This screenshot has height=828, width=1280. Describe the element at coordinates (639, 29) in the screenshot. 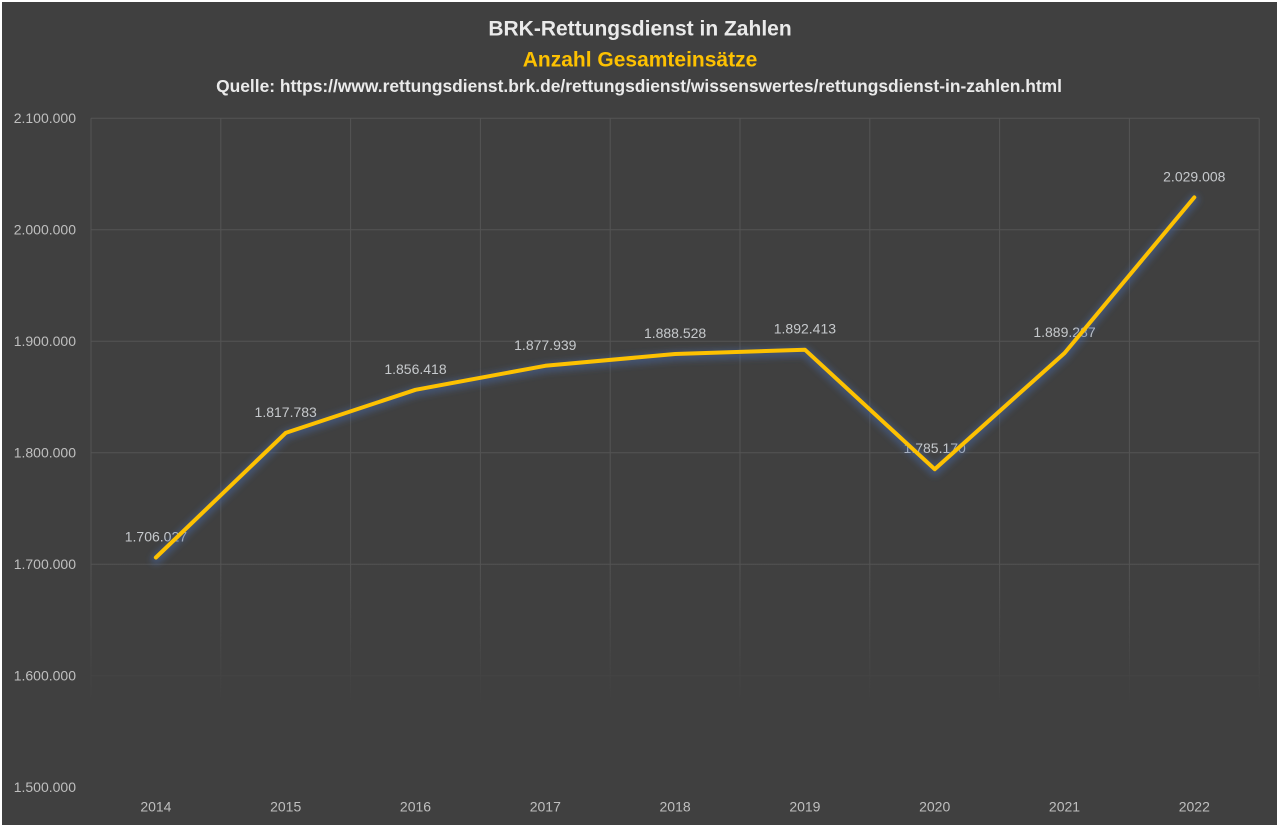

I see `svg-text: BRK-Rettungsdienst in Zahlen` at that location.